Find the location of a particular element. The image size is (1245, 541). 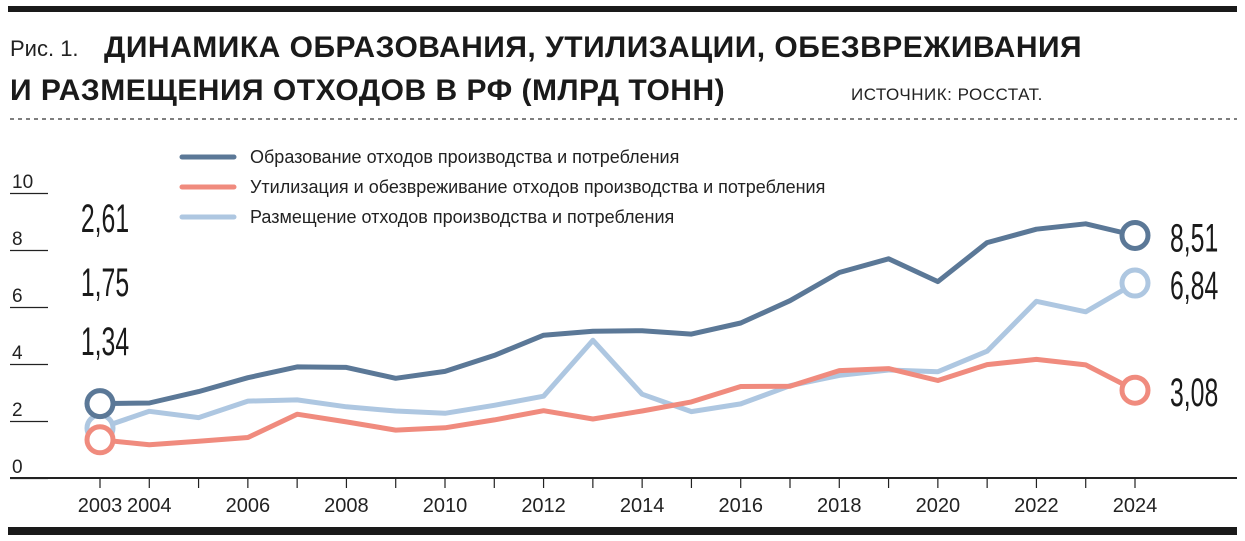

x-tick-label: 2012 is located at coordinates (543, 506).